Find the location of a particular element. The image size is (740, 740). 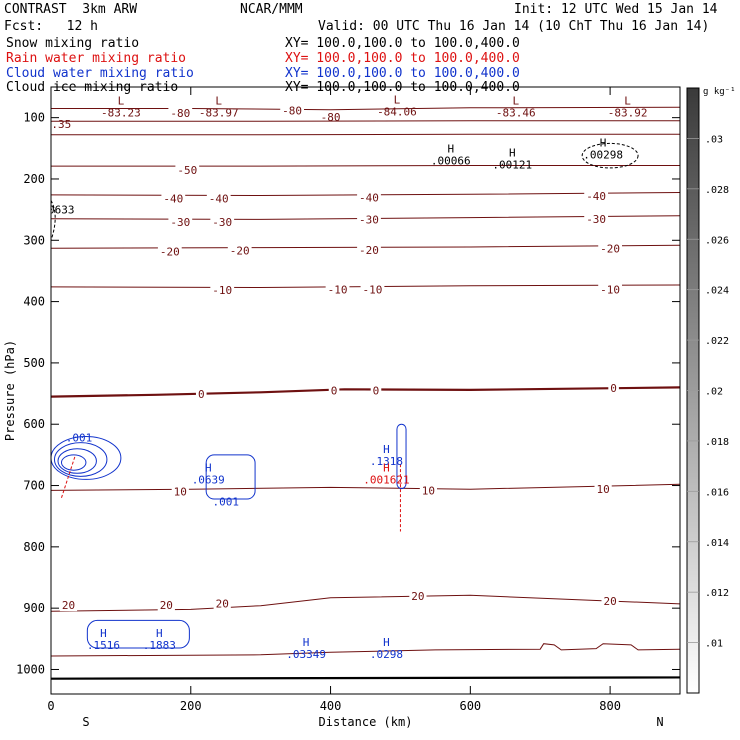

y-tick-label: 700 is located at coordinates (34, 486).